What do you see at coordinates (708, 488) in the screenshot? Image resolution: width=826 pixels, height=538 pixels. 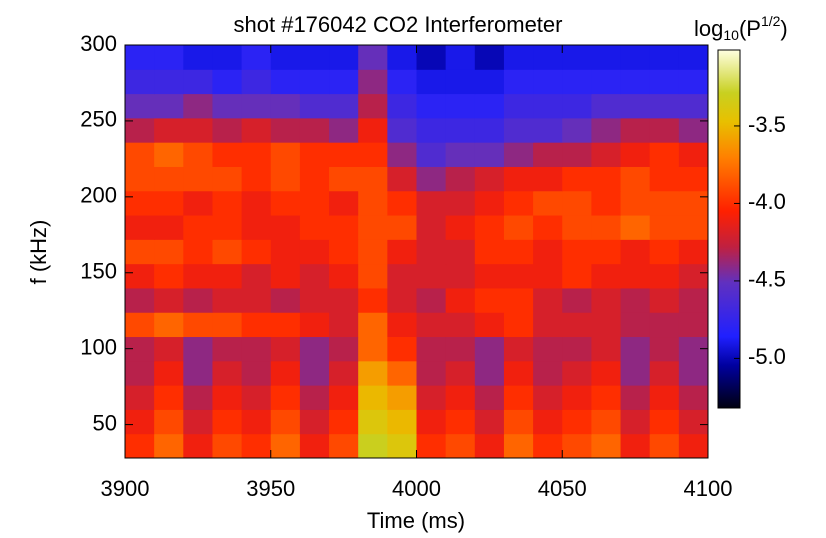 I see `x-tick-label: 4100` at bounding box center [708, 488].